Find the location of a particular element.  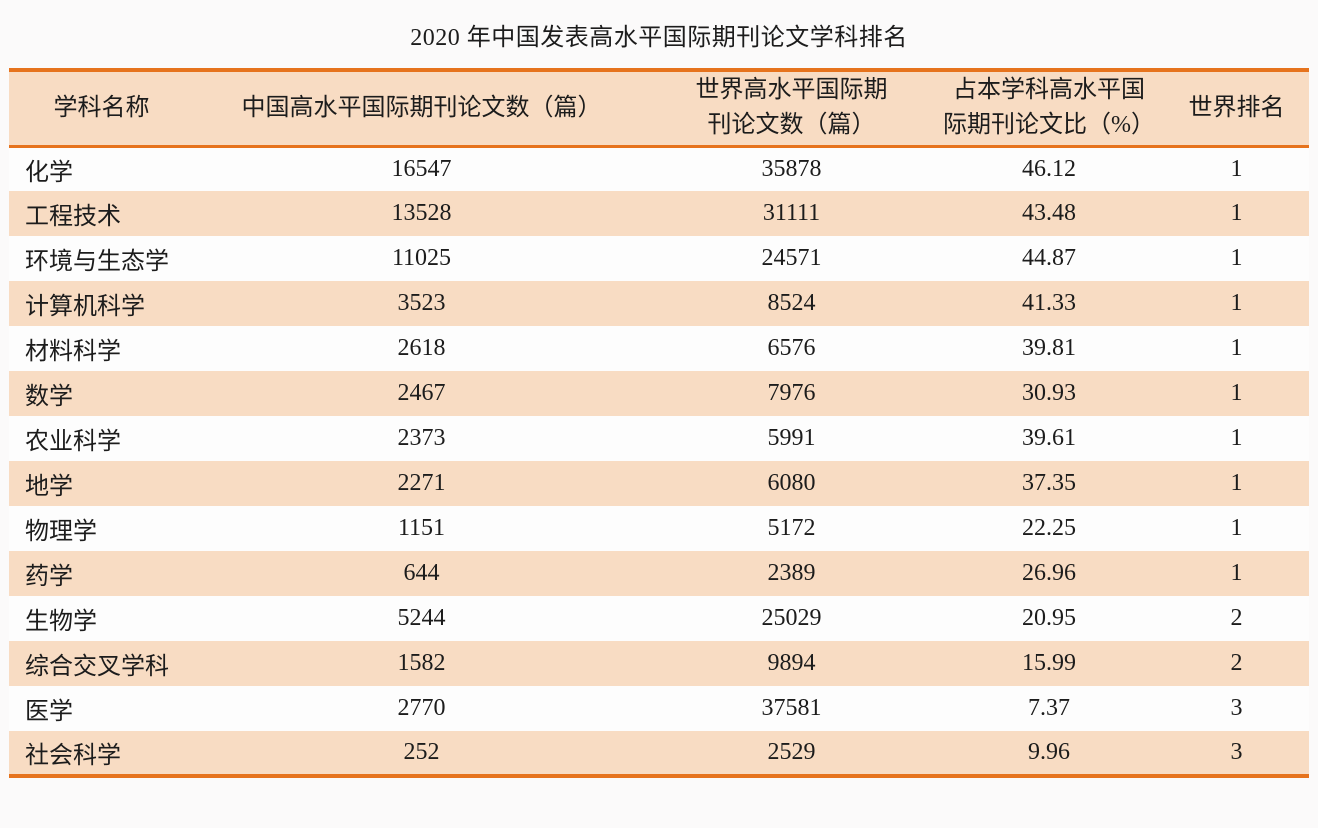

table-row: 医学 2770 37581 7.37 3 is located at coordinates (659, 708).